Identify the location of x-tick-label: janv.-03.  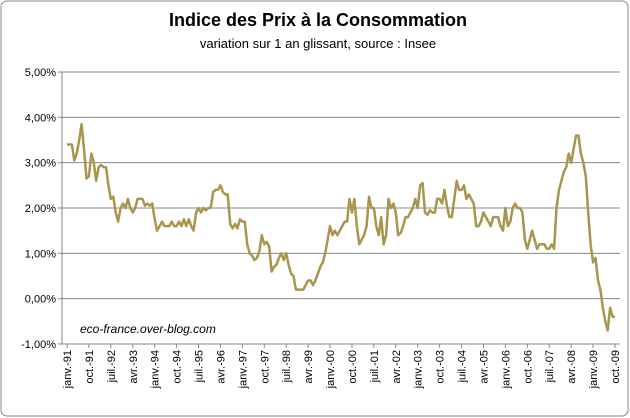
(419, 369).